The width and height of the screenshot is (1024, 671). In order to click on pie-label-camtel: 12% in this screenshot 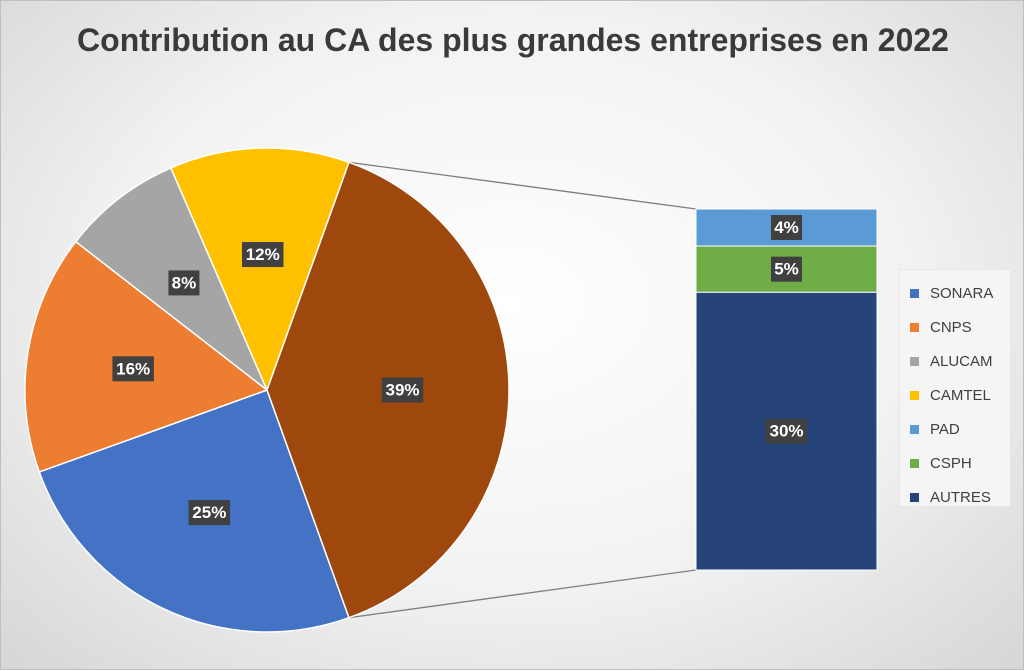, I will do `click(262, 255)`.